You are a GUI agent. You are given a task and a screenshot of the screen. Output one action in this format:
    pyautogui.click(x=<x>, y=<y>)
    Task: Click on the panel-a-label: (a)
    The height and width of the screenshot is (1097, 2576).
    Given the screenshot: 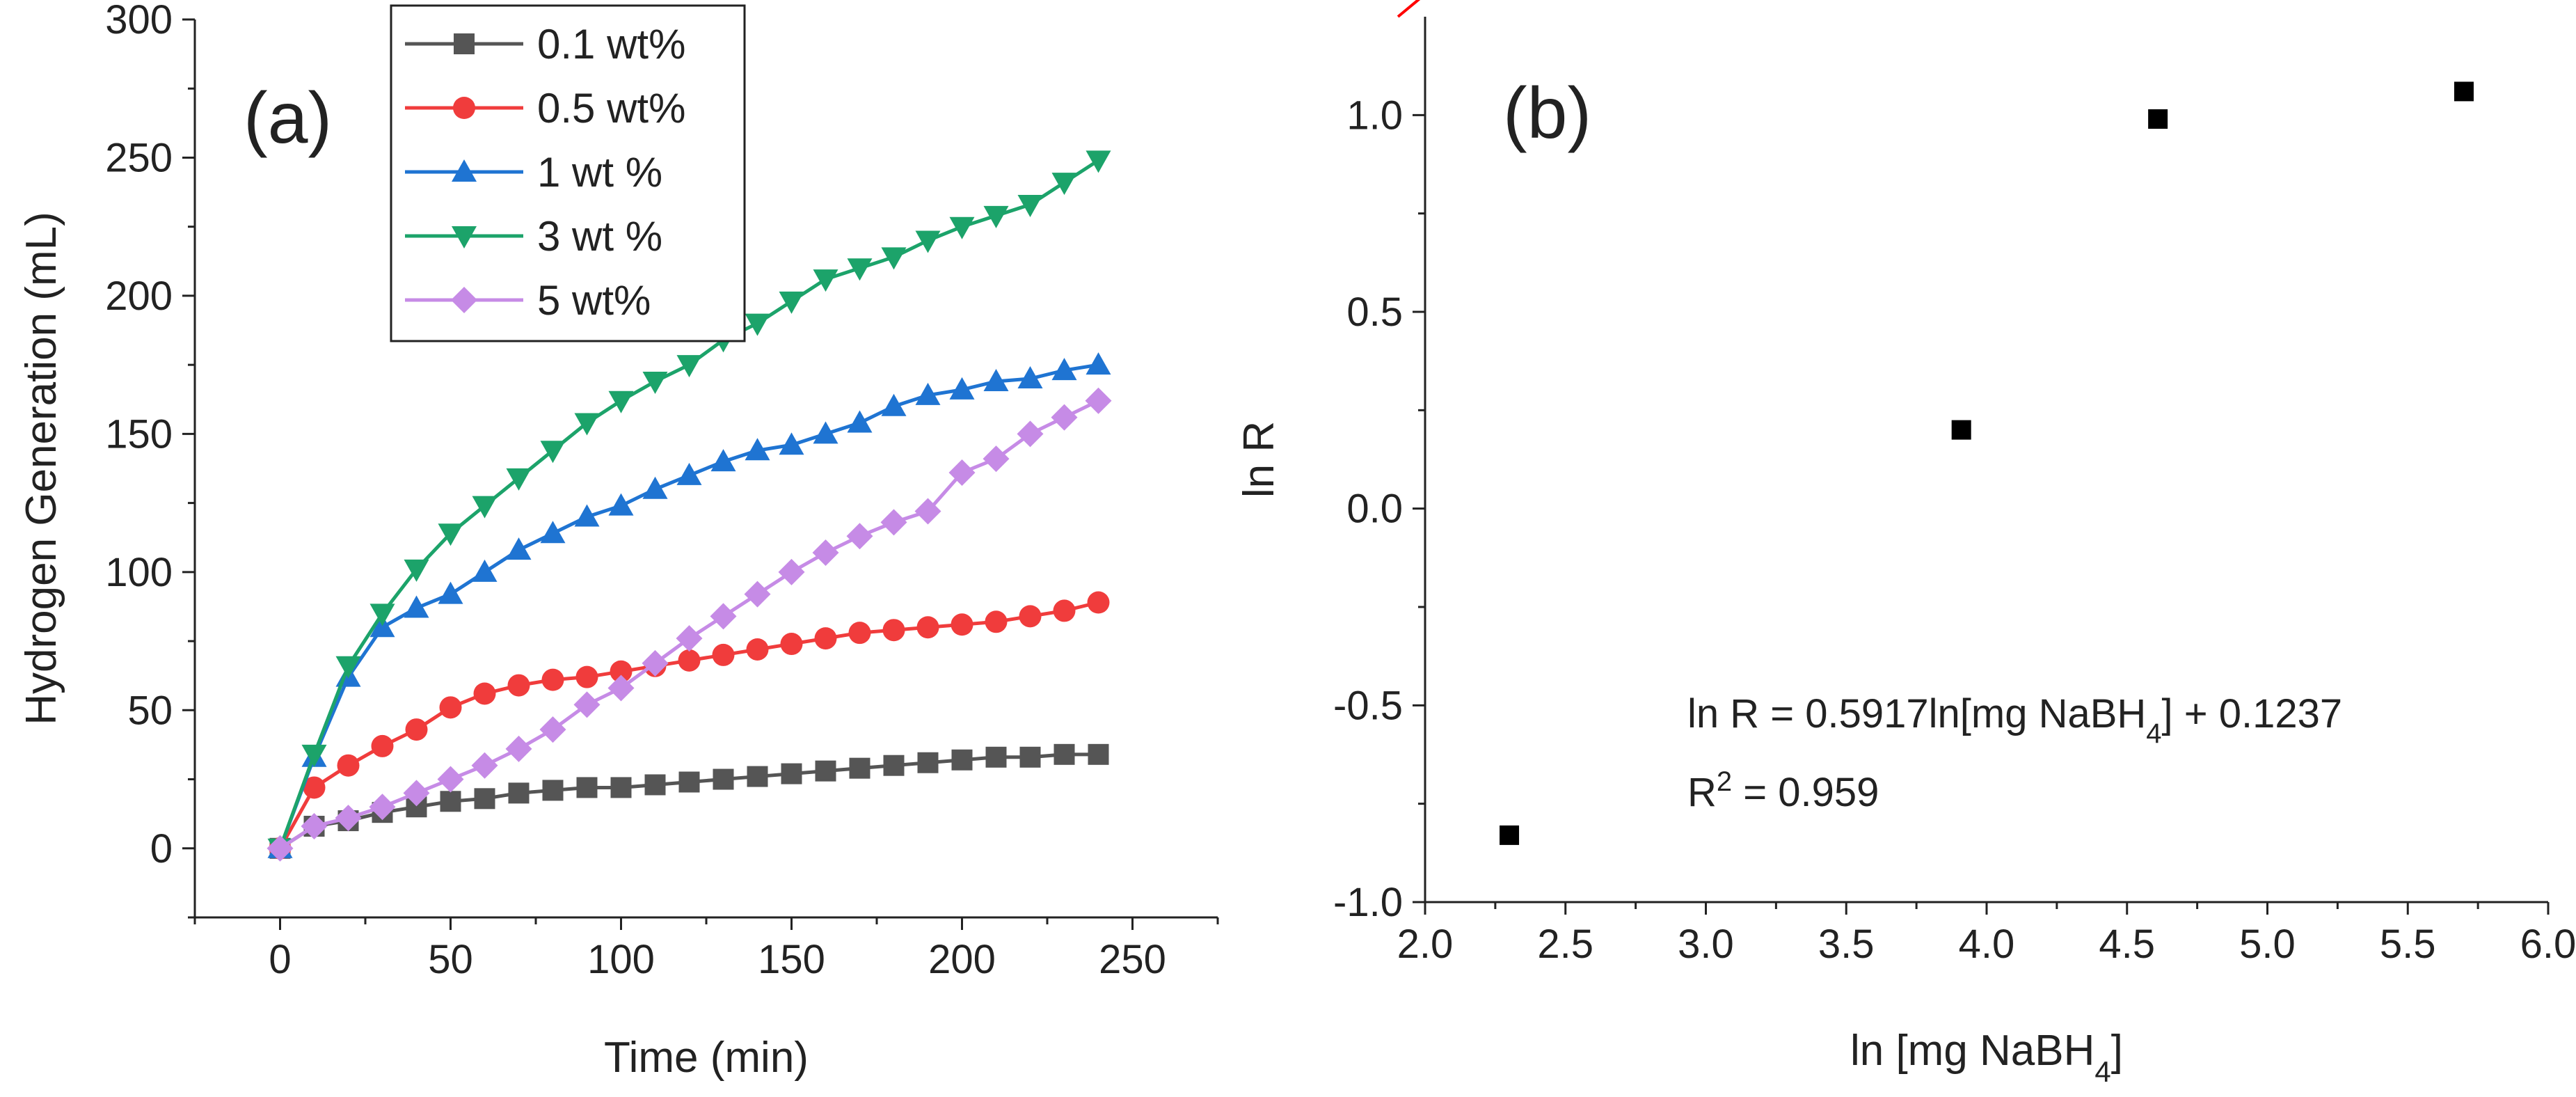 What is the action you would take?
    pyautogui.click(x=288, y=118)
    